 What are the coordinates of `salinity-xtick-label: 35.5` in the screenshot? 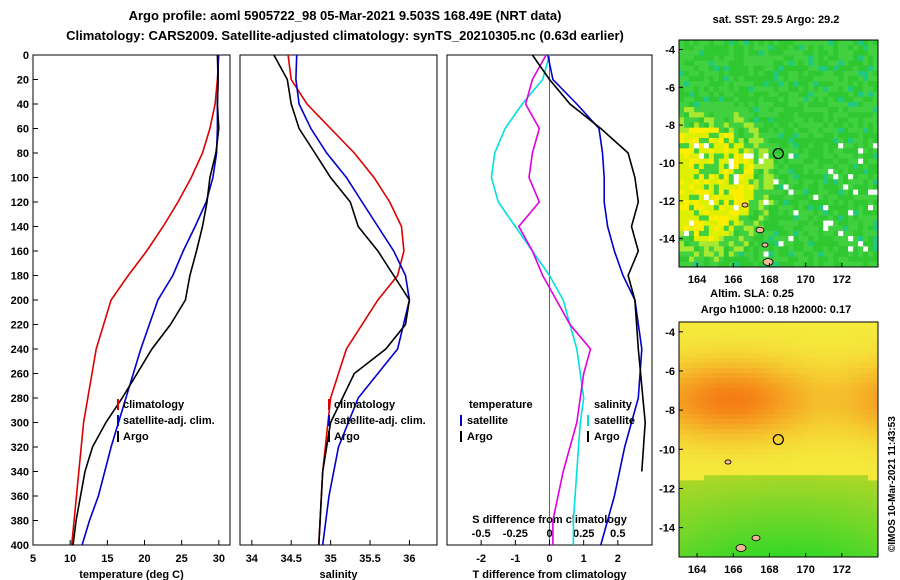 It's located at (369, 559).